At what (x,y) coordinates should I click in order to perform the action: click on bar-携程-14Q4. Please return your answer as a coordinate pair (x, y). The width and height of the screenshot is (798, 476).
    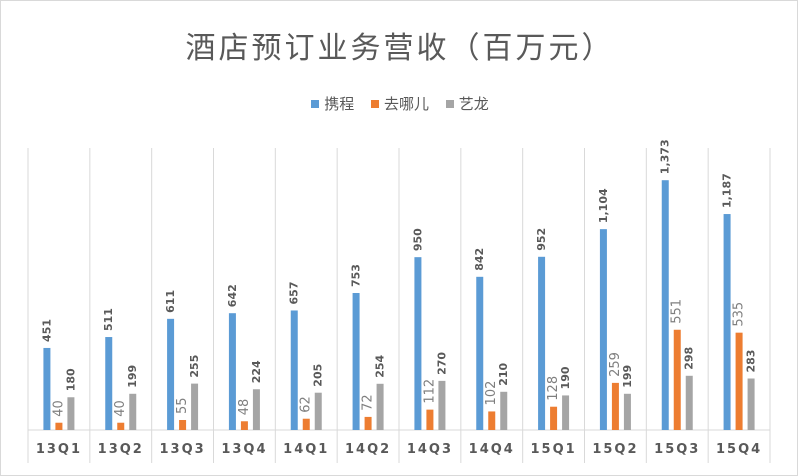
    Looking at the image, I should click on (480, 353).